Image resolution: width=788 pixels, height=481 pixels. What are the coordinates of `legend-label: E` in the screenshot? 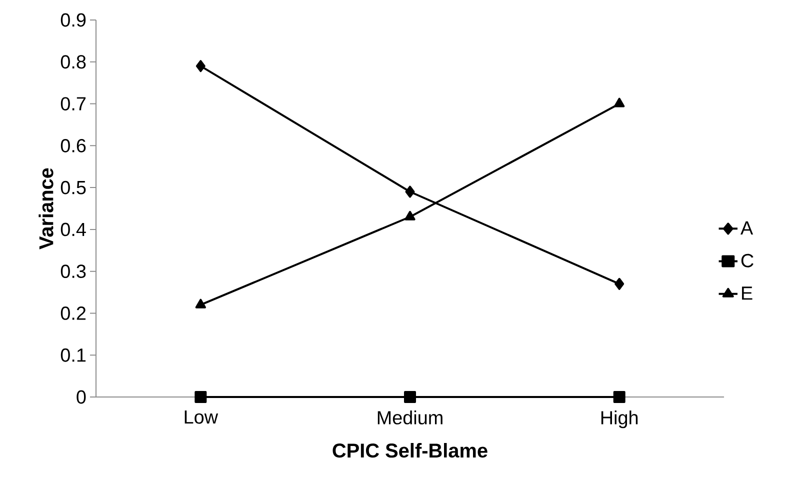 It's located at (747, 293).